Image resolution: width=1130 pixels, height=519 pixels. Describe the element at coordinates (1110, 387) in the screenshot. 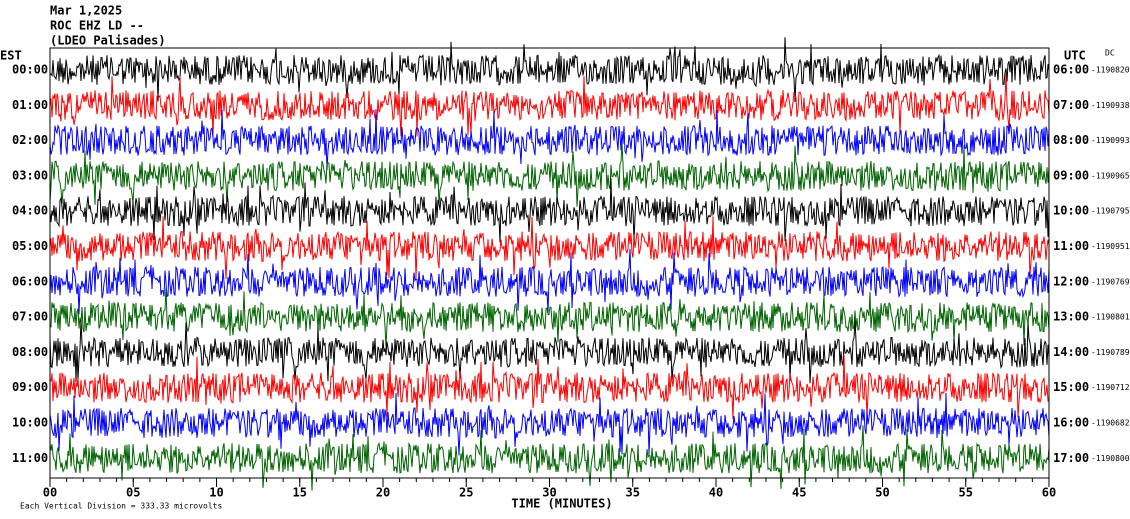

I see `dc-value: -1190712` at that location.